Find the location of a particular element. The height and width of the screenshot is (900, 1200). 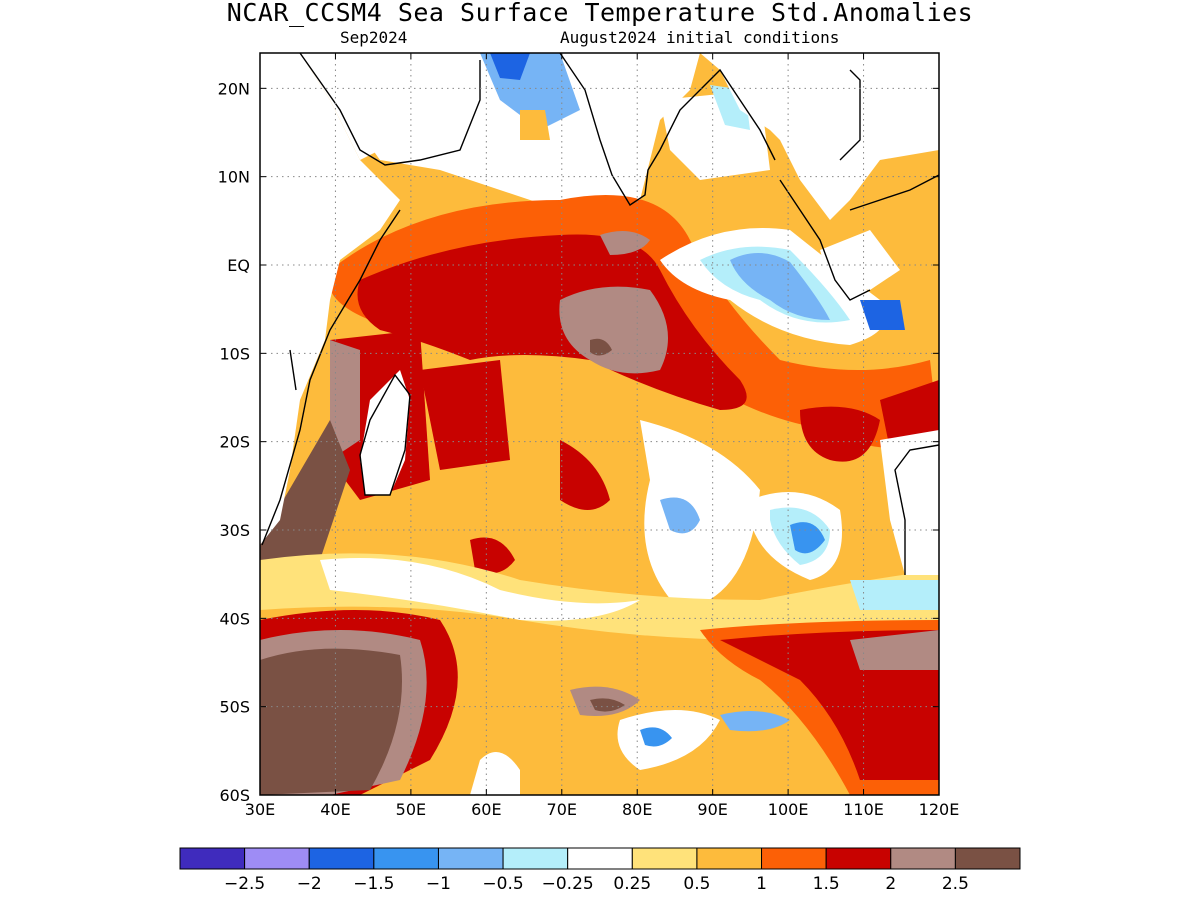

lat-tick-label: 50S is located at coordinates (234, 707).